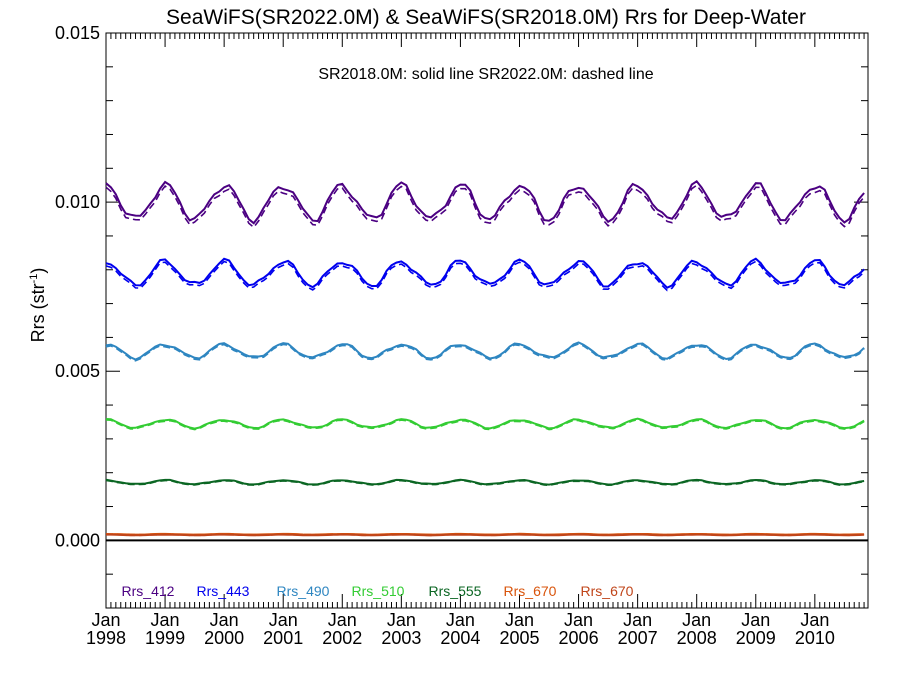 This screenshot has width=900, height=675. I want to click on x-tick-label-year: 2002, so click(342, 638).